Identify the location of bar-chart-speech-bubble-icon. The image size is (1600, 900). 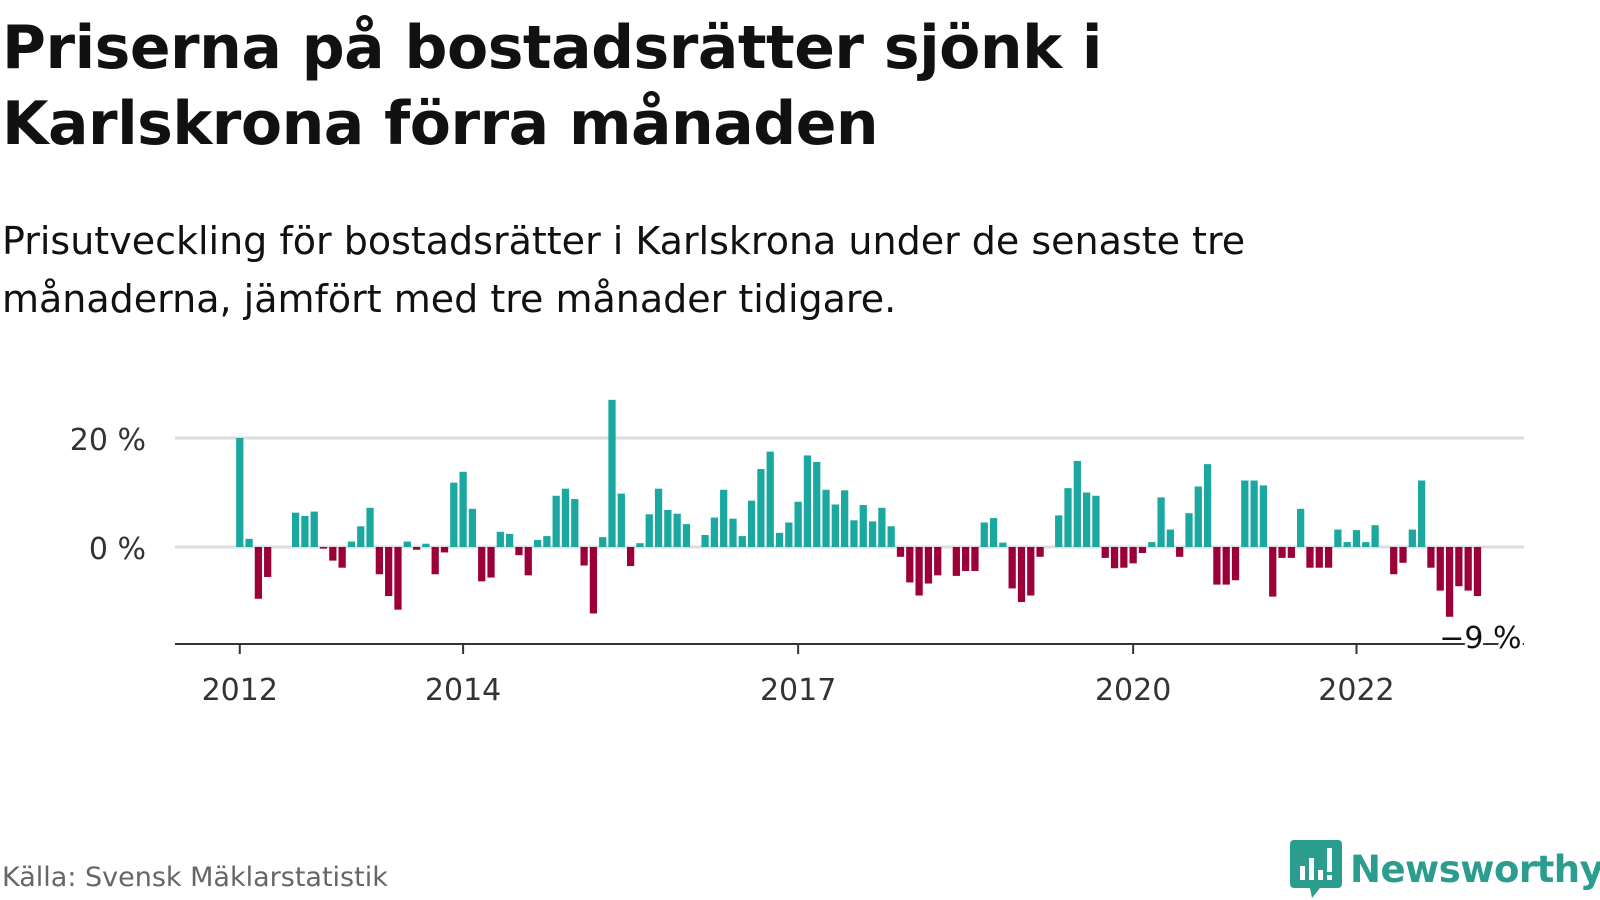
(1316, 869).